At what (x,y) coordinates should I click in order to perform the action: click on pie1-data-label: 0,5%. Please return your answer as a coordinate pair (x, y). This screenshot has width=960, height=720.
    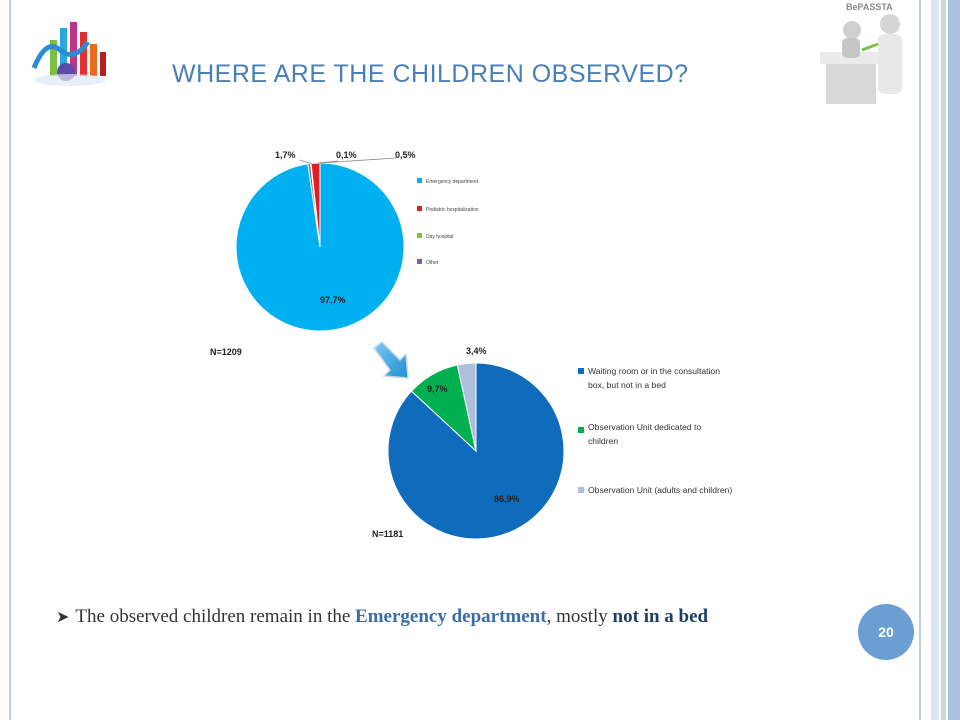
    Looking at the image, I should click on (405, 155).